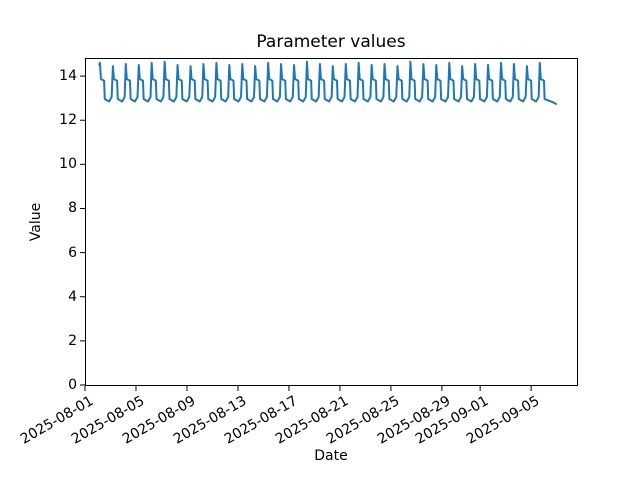 The height and width of the screenshot is (480, 640). I want to click on y-tick-label: 6, so click(72, 252).